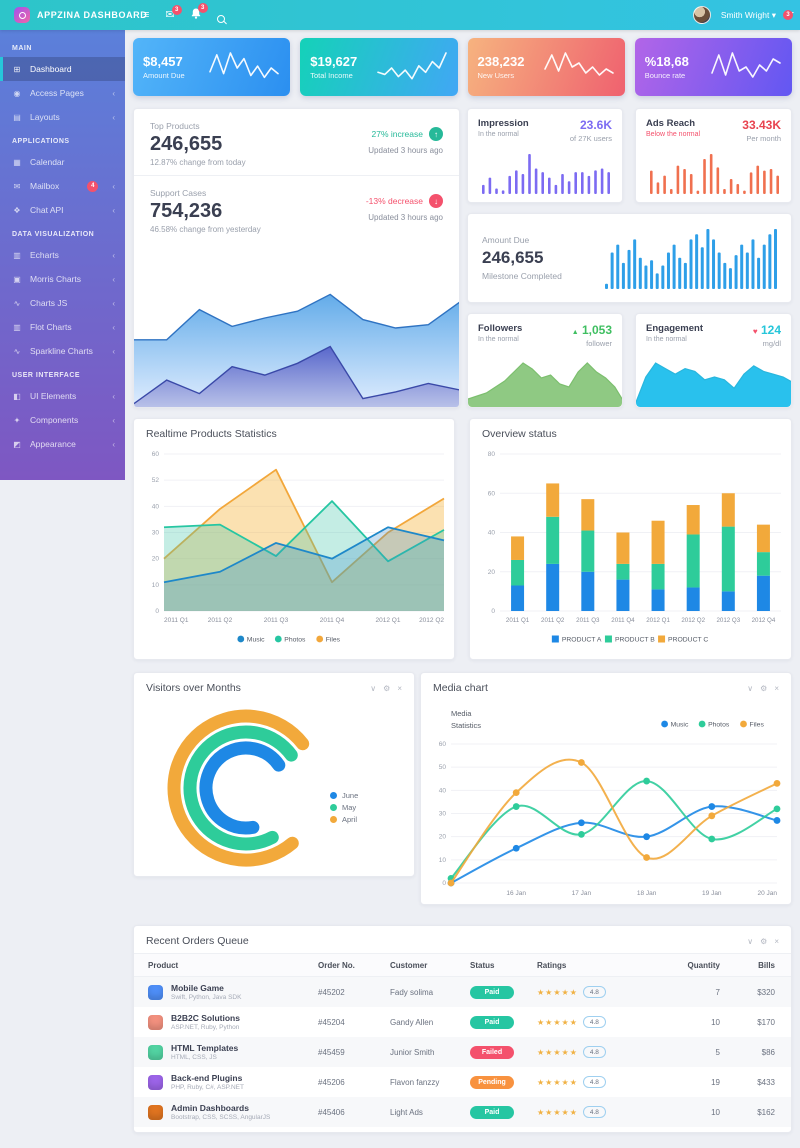  What do you see at coordinates (62, 396) in the screenshot?
I see `sidebar-item-ui-elements: ◧ UI Elements ‹` at bounding box center [62, 396].